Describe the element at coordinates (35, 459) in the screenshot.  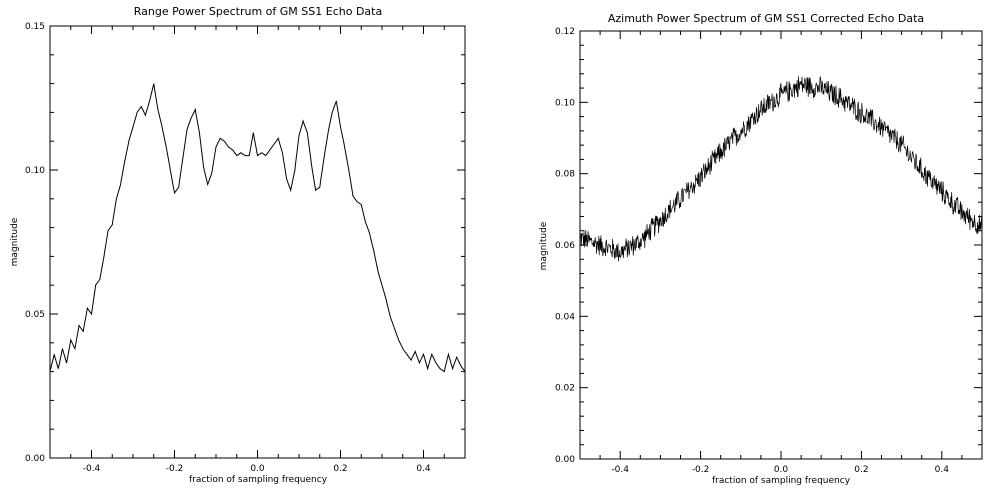
I see `range-y-tick-label: 0.00` at that location.